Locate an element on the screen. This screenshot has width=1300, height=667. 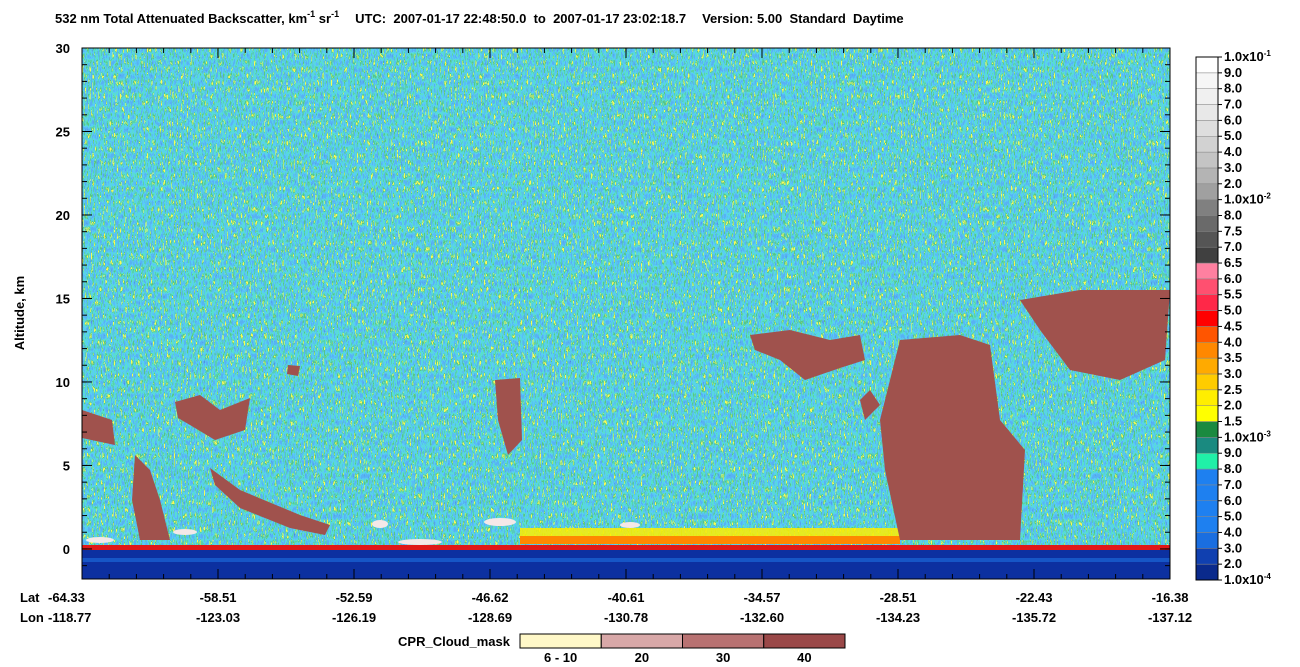
cloud-mask-title: CPR_Cloud_mask is located at coordinates (454, 641).